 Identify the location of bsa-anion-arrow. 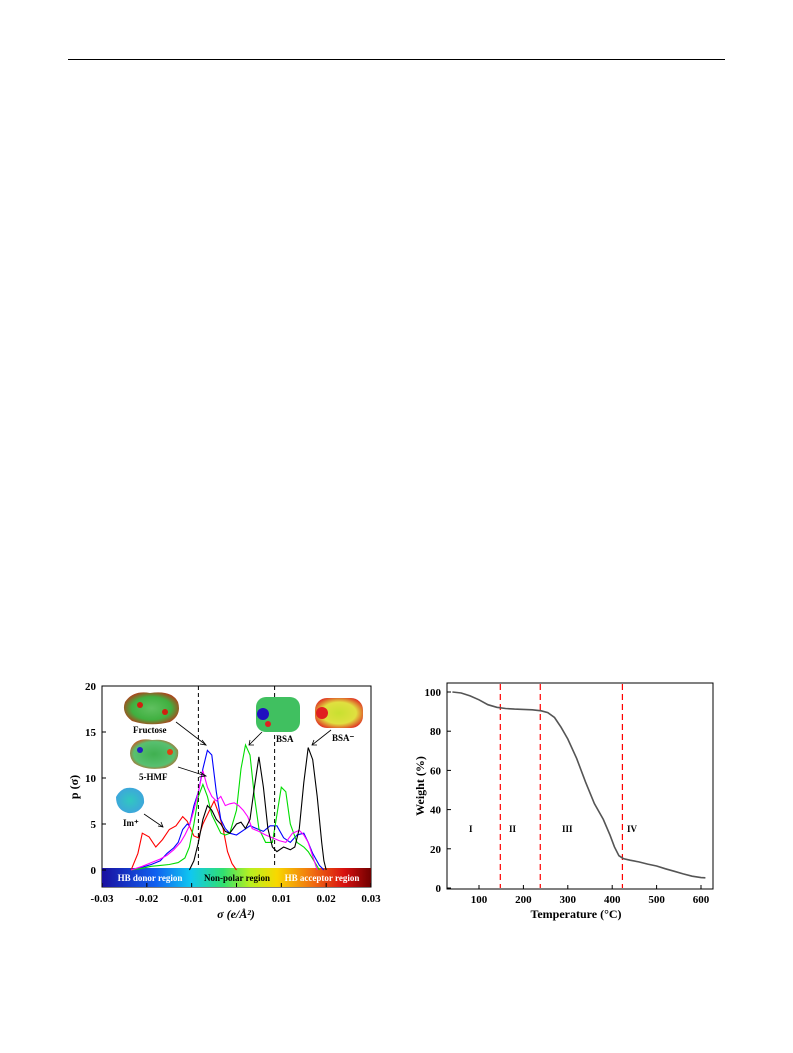
(321, 737).